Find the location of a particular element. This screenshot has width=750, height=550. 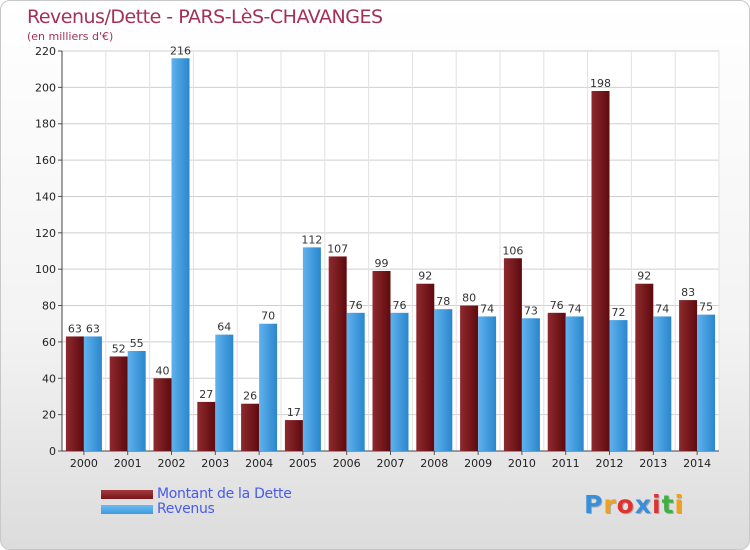

value-label-revenus: 112 is located at coordinates (311, 239).